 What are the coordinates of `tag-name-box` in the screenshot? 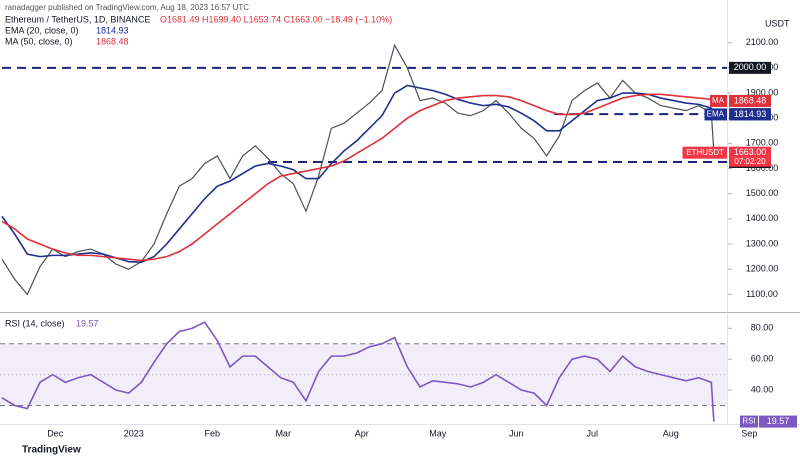 It's located at (749, 421).